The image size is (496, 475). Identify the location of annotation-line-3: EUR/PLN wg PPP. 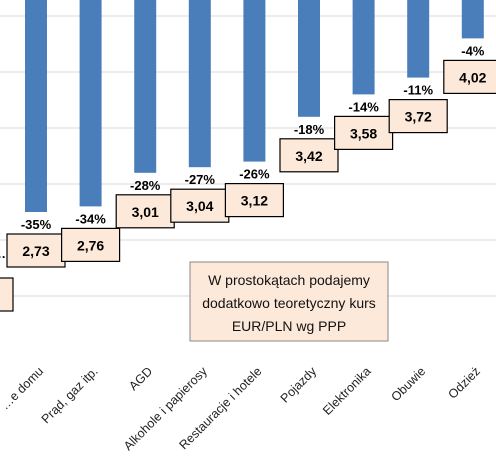
(289, 326).